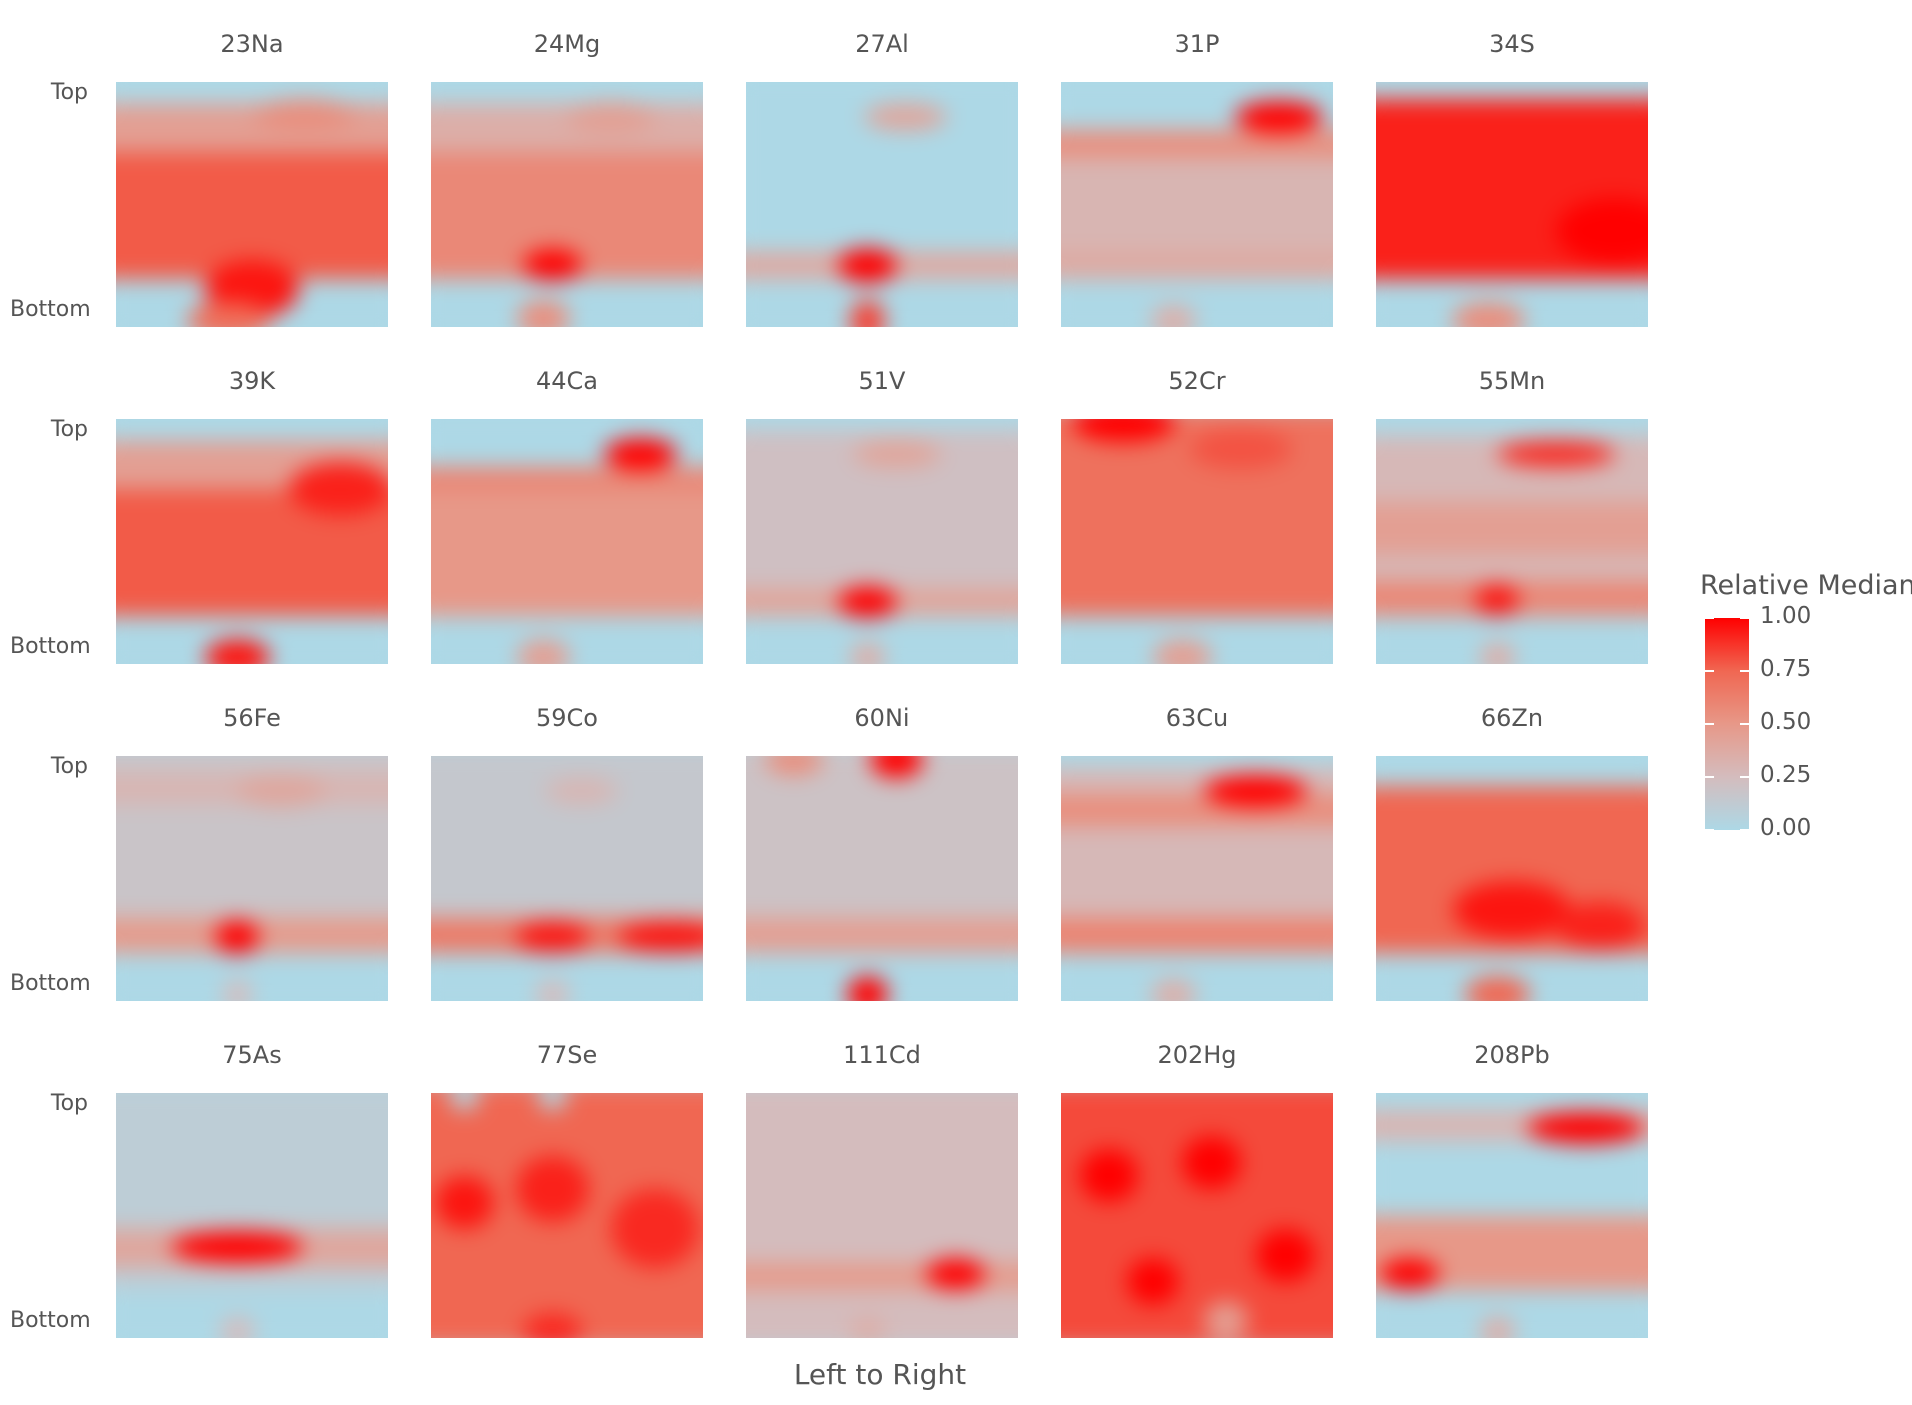  Describe the element at coordinates (1512, 718) in the screenshot. I see `panel-title: 66Zn` at that location.